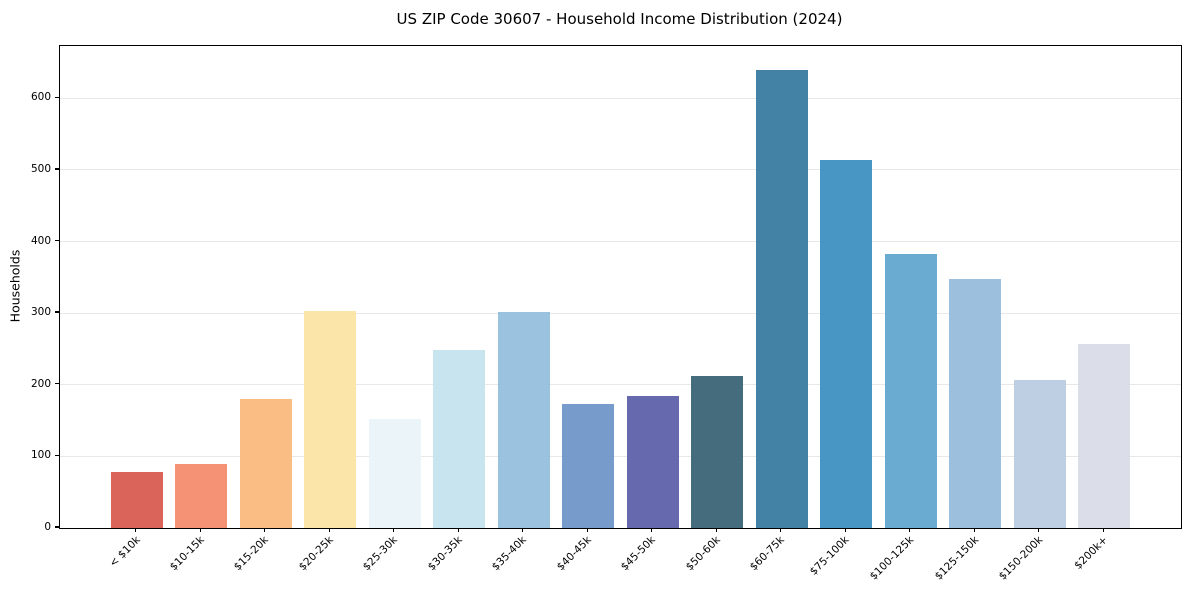  What do you see at coordinates (40, 455) in the screenshot?
I see `y-tick-label: 100` at bounding box center [40, 455].